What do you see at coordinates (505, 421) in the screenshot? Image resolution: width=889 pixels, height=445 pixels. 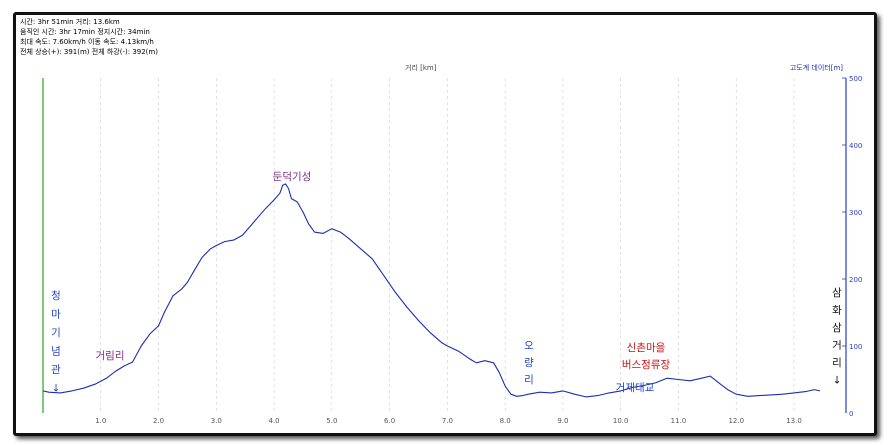 I see `x-tick-label: 8.0` at bounding box center [505, 421].